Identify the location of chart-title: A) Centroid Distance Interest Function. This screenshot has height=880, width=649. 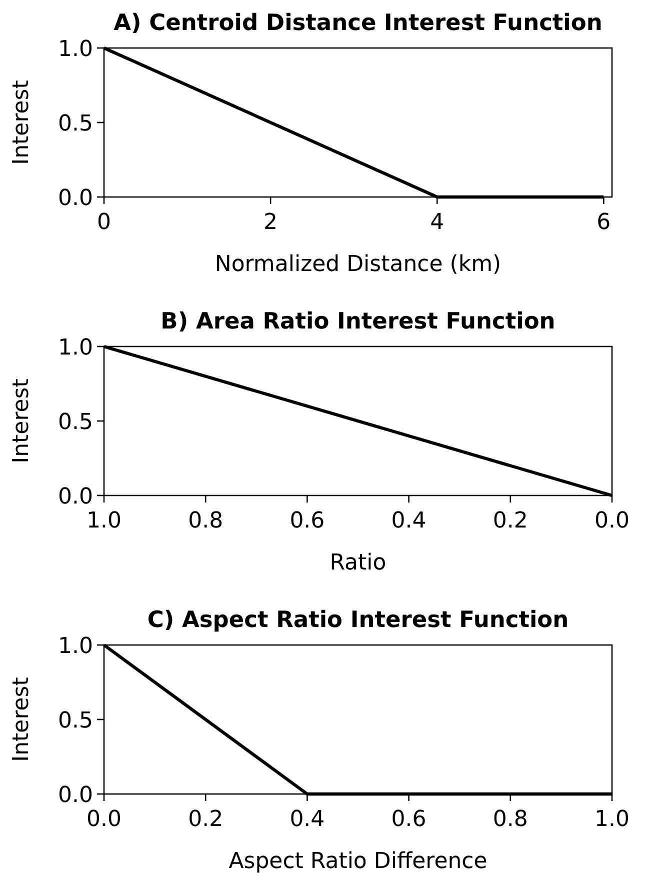
(358, 23).